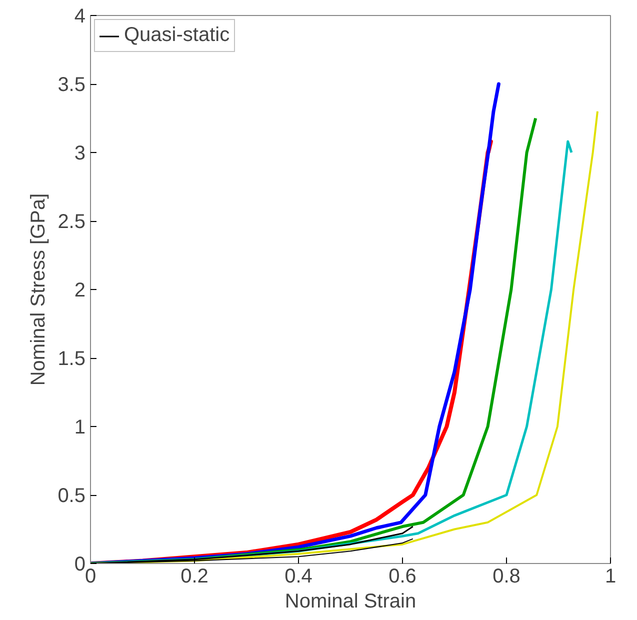 Image resolution: width=637 pixels, height=620 pixels. Describe the element at coordinates (298, 577) in the screenshot. I see `x-tick-label: 0.4` at that location.